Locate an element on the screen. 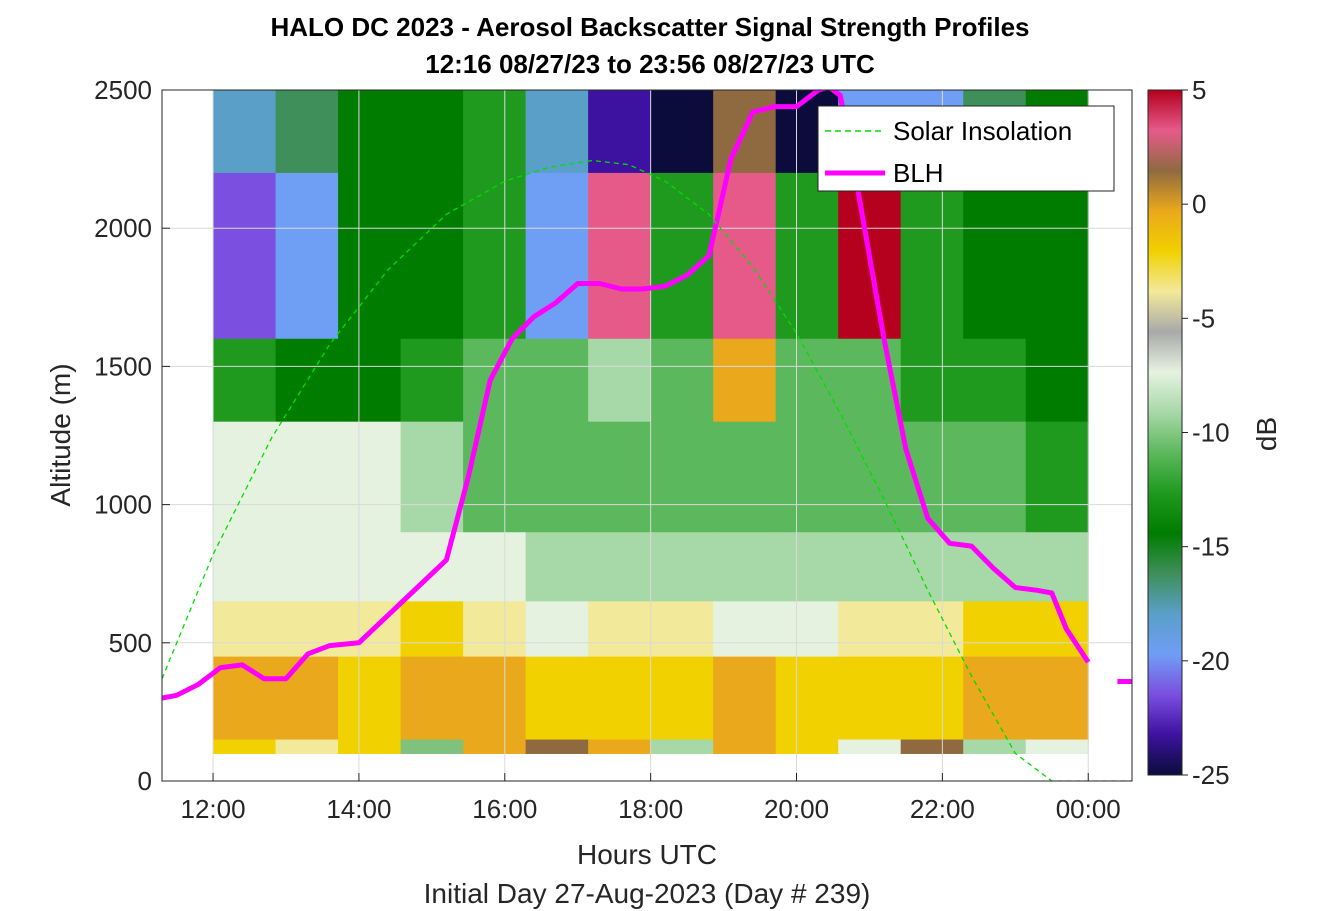 The height and width of the screenshot is (911, 1343). colorbar is located at coordinates (1165, 432).